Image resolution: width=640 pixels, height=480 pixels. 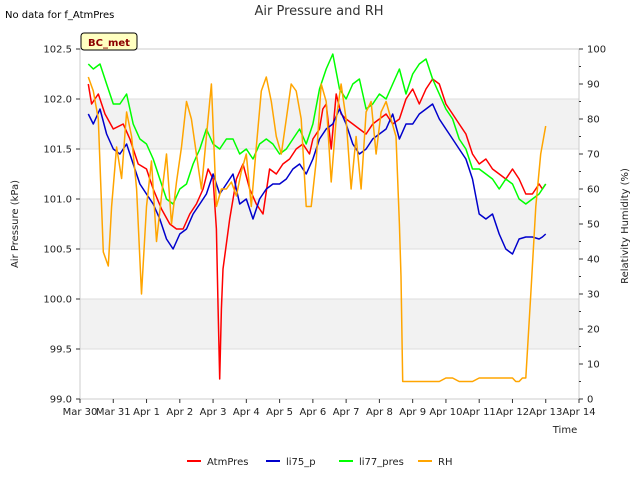 What do you see at coordinates (57, 200) in the screenshot?
I see `y-tick-label: 101.0` at bounding box center [57, 200].